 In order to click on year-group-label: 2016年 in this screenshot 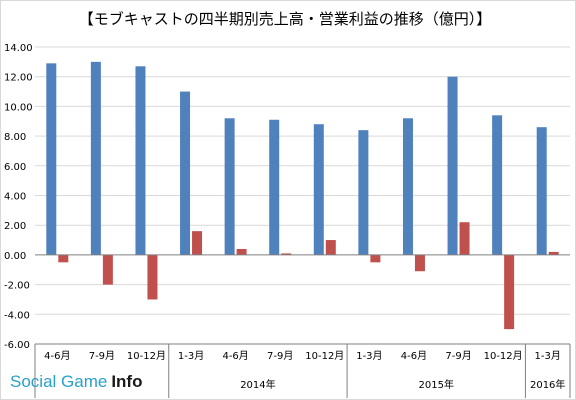, I will do `click(547, 384)`.